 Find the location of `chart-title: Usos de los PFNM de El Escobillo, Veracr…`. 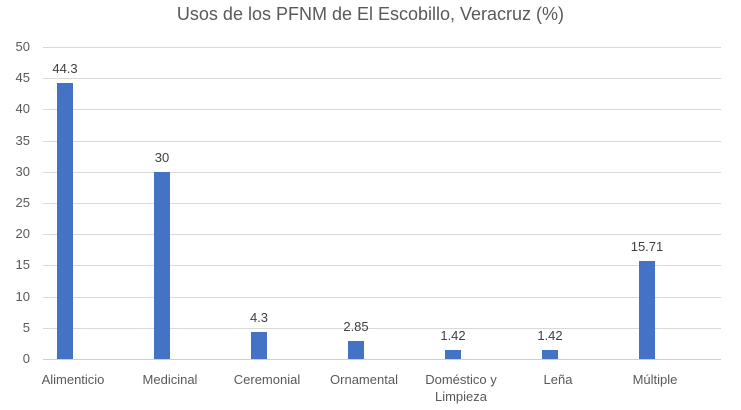

chart-title: Usos de los PFNM de El Escobillo, Veracr… is located at coordinates (370, 14).